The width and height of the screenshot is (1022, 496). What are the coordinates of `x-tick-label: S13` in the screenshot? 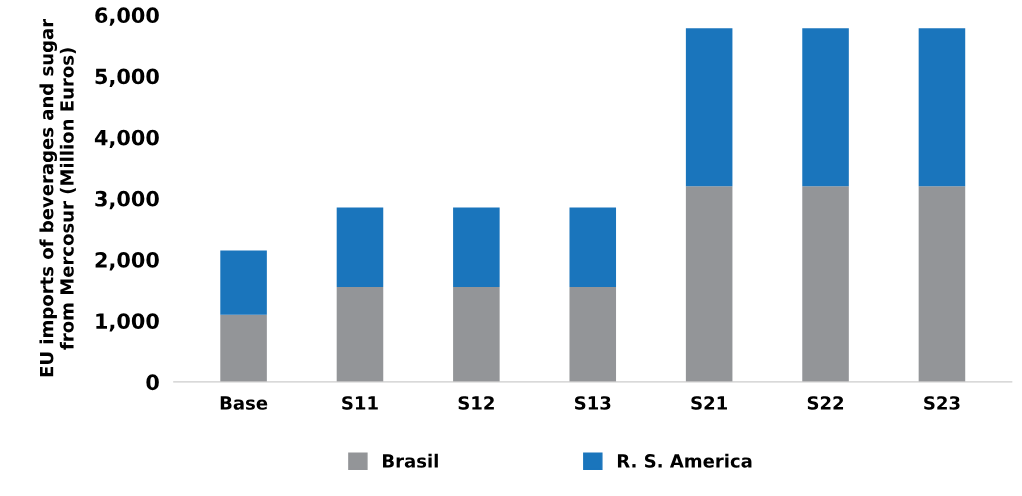 It's located at (592, 403).